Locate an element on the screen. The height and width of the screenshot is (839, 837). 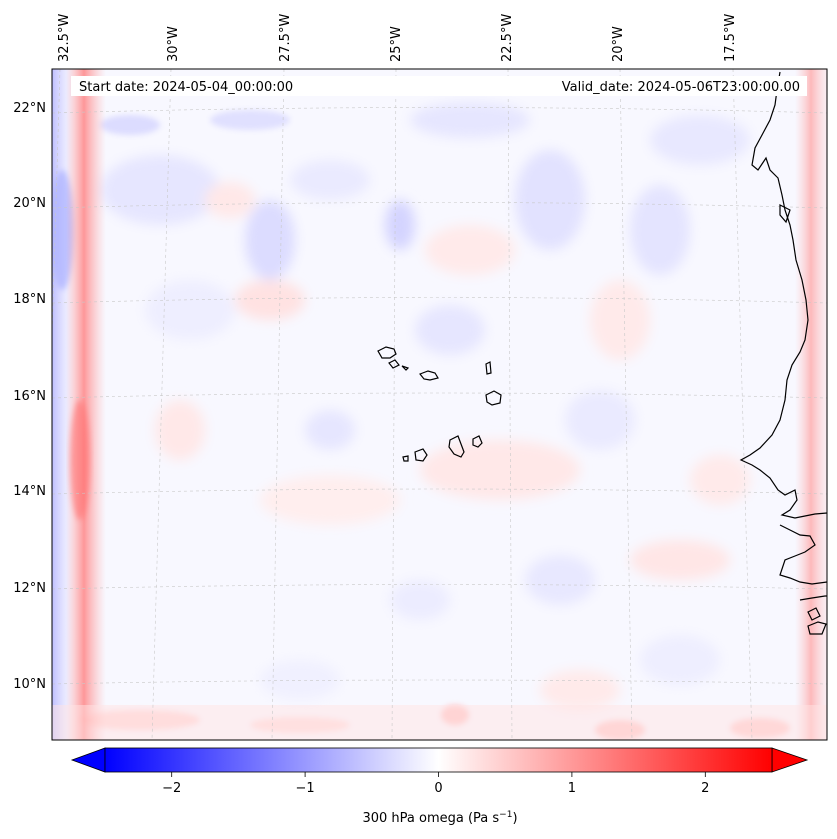
lat-label: 12°N is located at coordinates (29, 588).